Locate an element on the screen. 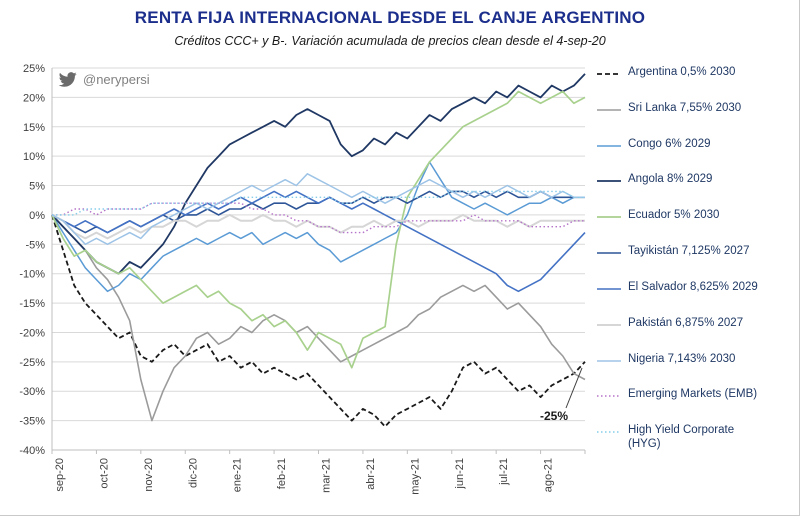 Image resolution: width=800 pixels, height=516 pixels. series-line-emb is located at coordinates (318, 218).